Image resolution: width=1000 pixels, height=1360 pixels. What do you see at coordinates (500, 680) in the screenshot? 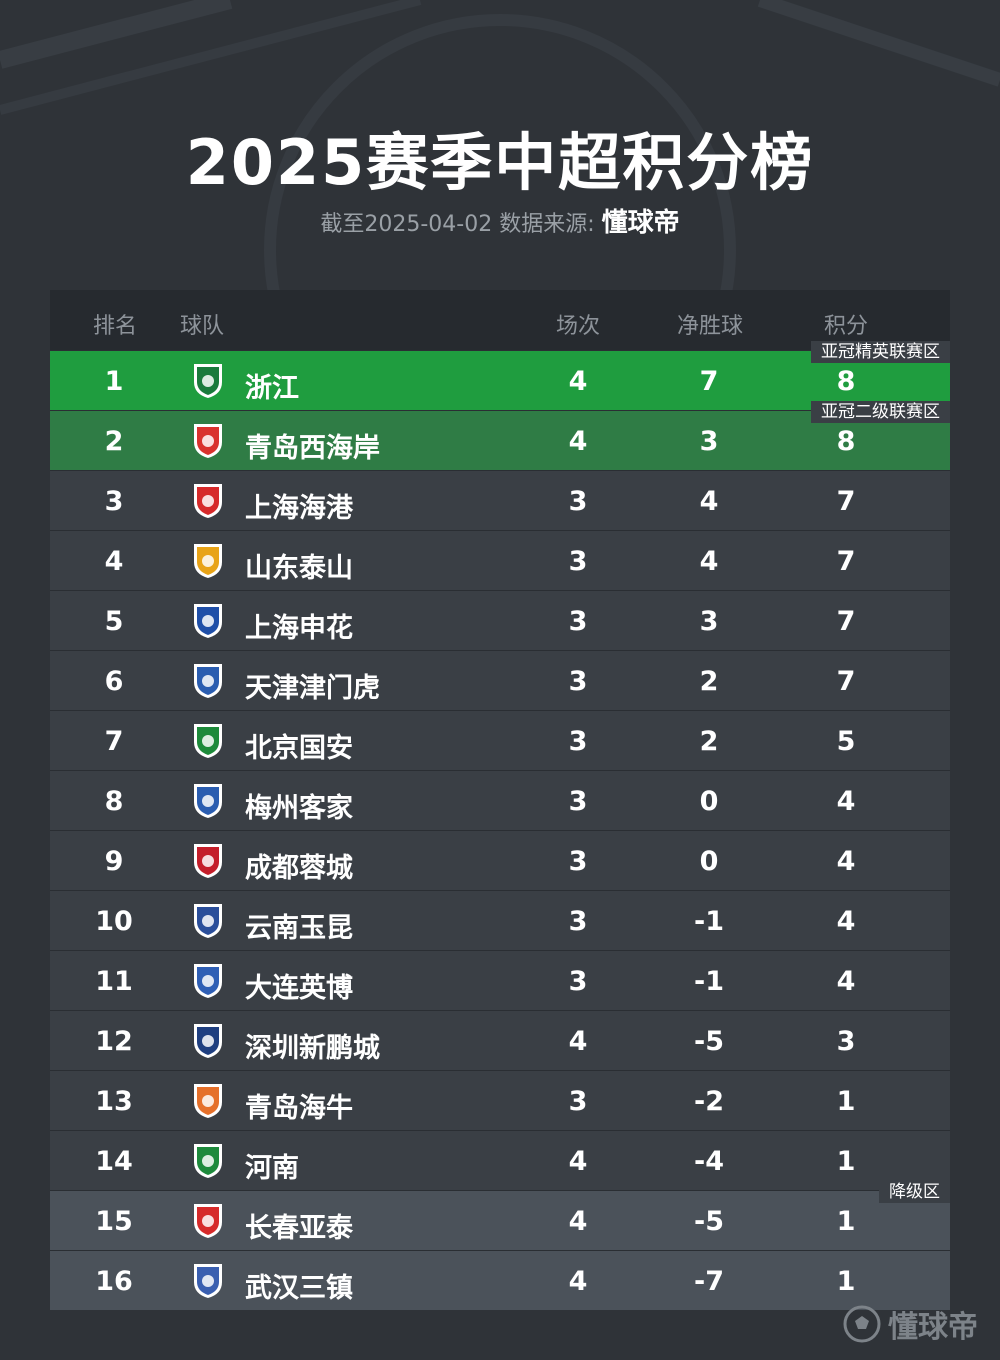
I see `table-row: 6 天津津门虎 3 2 7` at bounding box center [500, 680].